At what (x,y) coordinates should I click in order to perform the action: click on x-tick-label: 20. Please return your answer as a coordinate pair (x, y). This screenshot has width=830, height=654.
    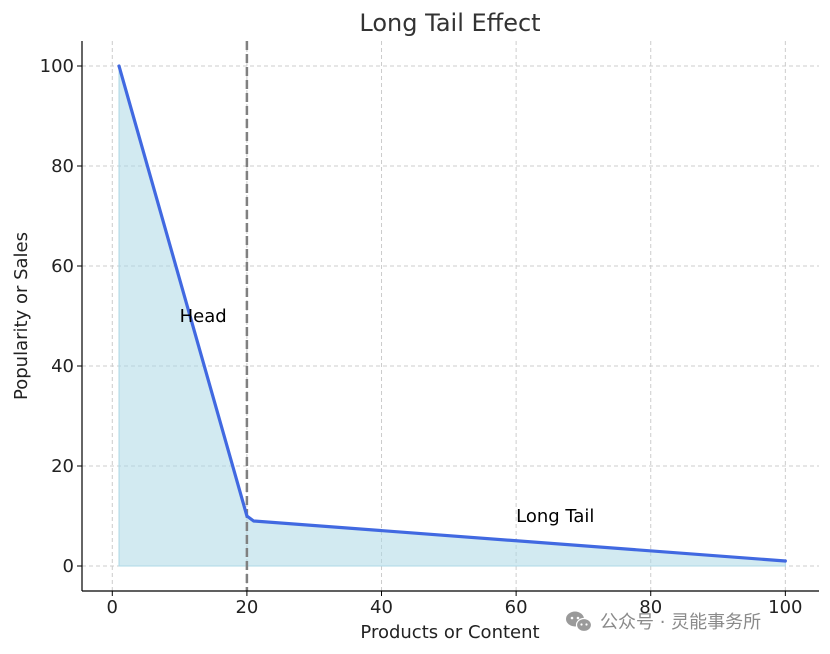
    Looking at the image, I should click on (246, 607).